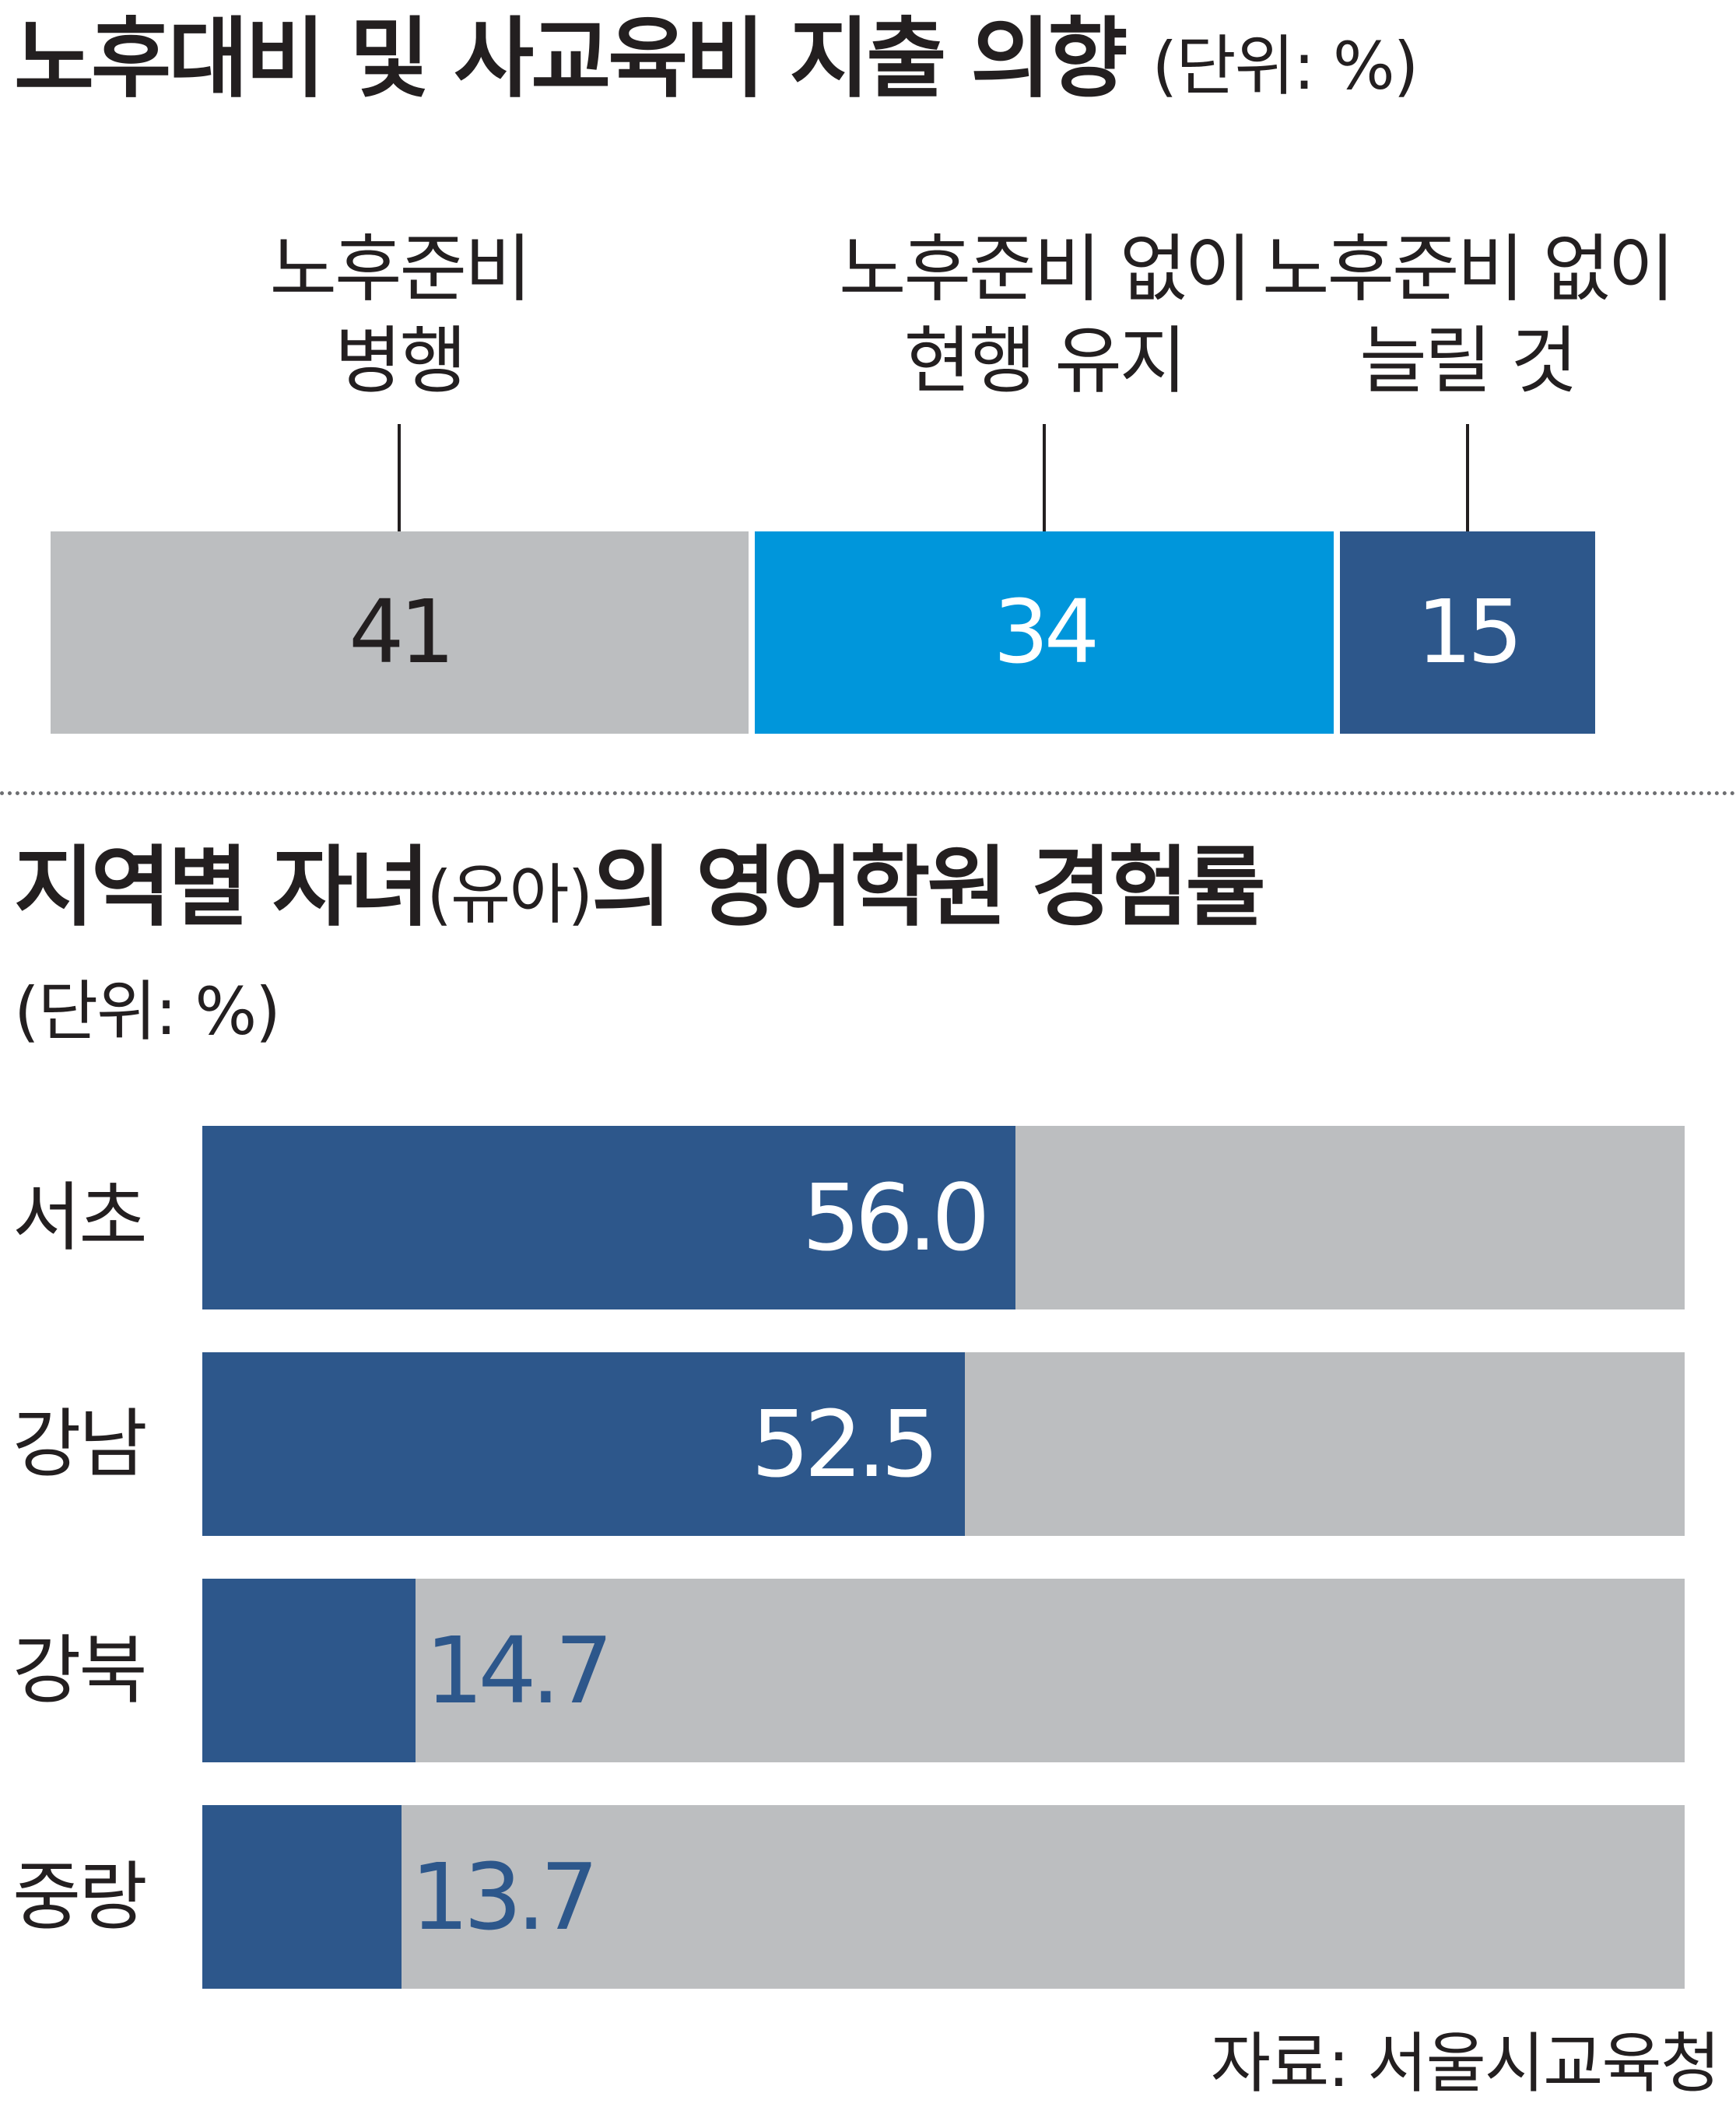  I want to click on bar-value-label: 52.5, so click(845, 1444).